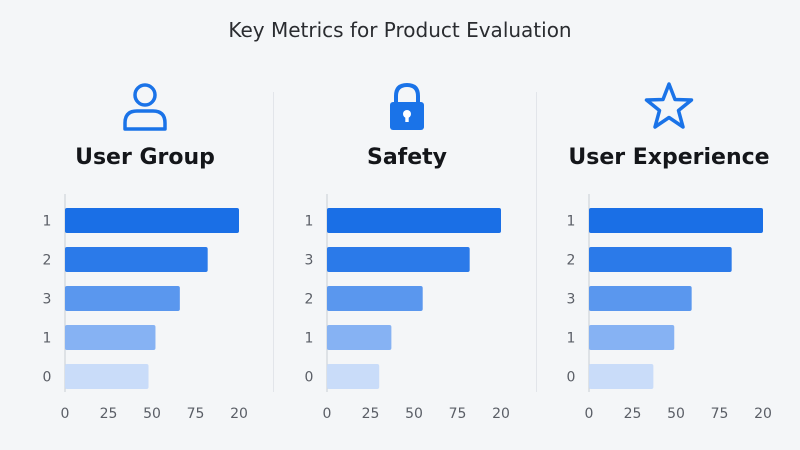  What do you see at coordinates (407, 157) in the screenshot?
I see `panel-title: Safety` at bounding box center [407, 157].